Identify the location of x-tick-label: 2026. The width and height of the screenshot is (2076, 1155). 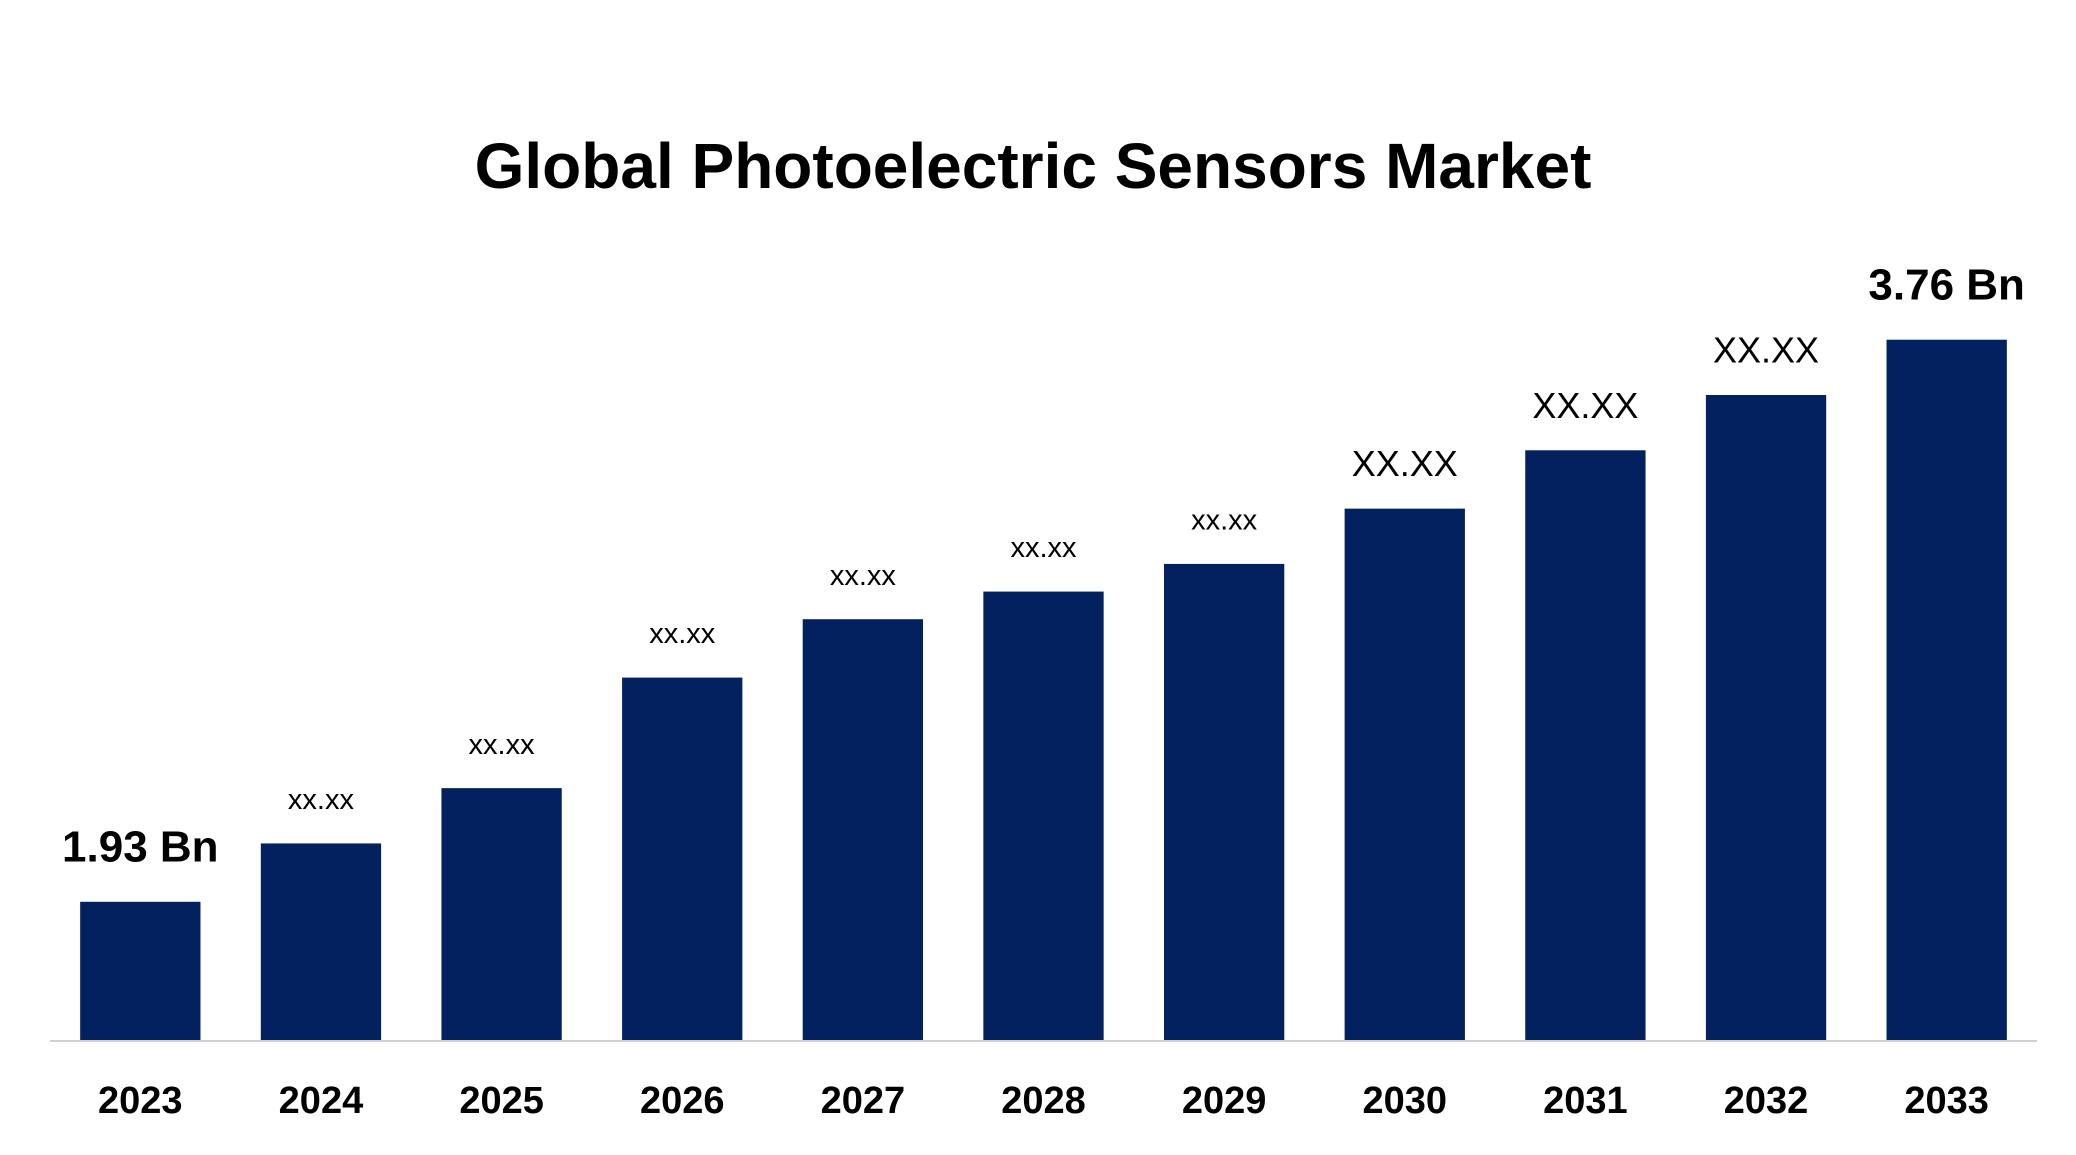
(682, 1101).